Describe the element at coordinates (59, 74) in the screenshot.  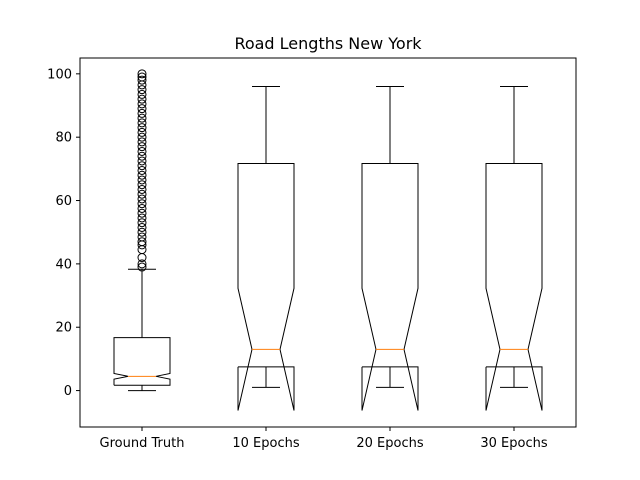
I see `y-tick-label: 100` at that location.